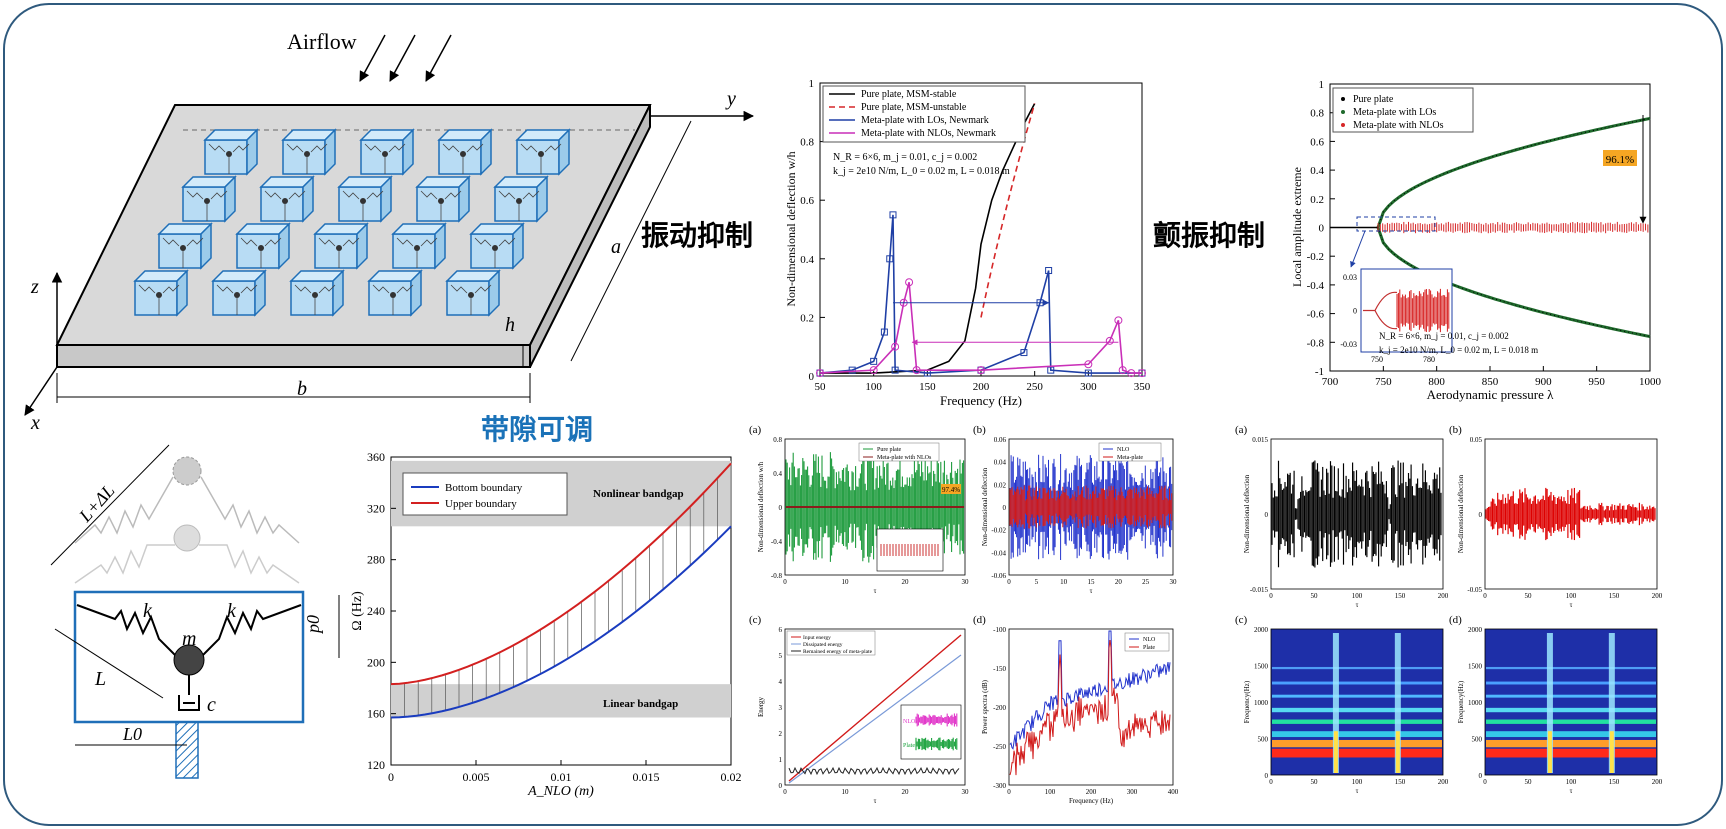  Describe the element at coordinates (761, 706) in the screenshot. I see `panel-c-ylabel: Energy` at that location.